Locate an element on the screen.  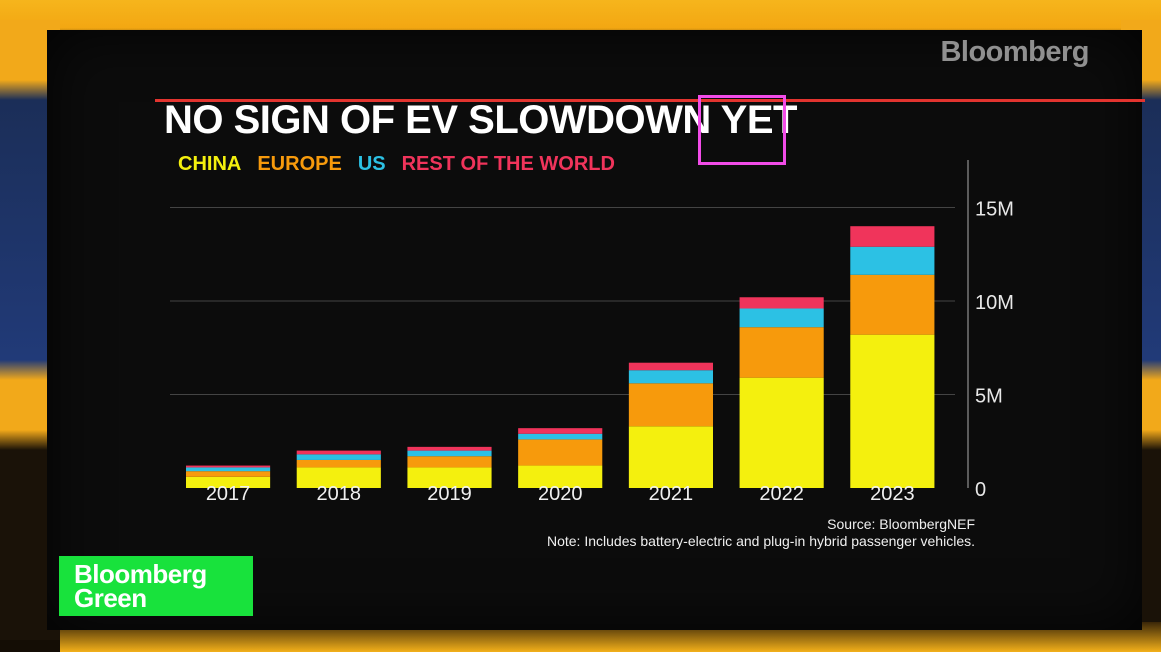
bar-2023-rest-of-the-world is located at coordinates (892, 236).